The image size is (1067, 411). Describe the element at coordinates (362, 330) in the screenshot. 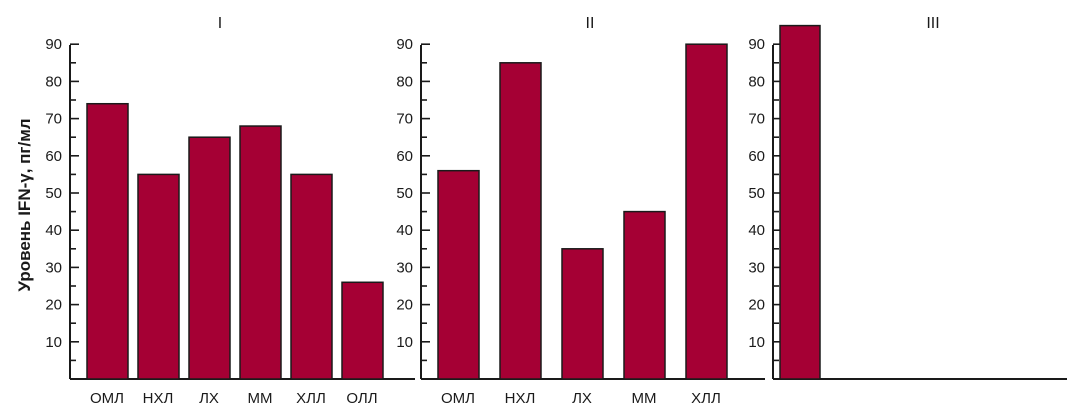

I see `bar-ОЛЛ` at that location.